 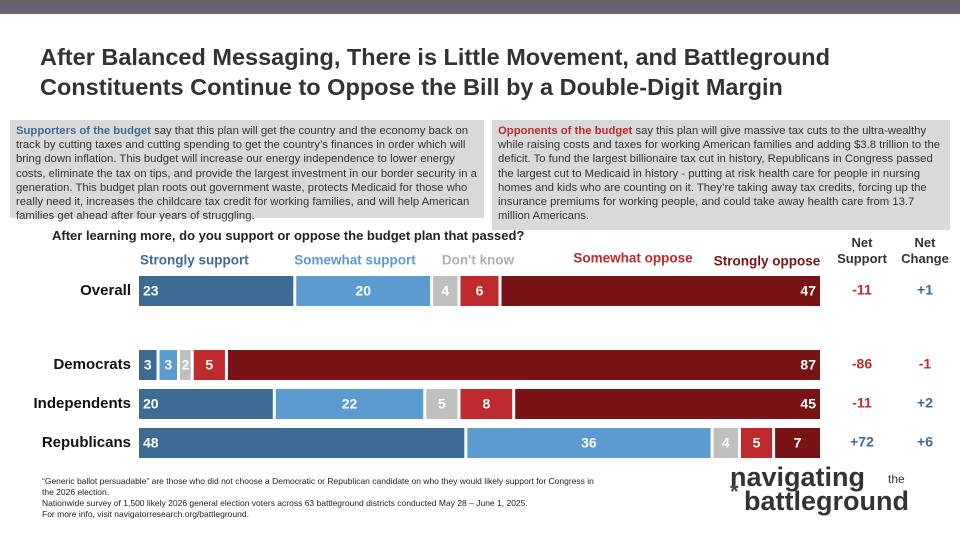 What do you see at coordinates (925, 442) in the screenshot?
I see `net-value: +6` at bounding box center [925, 442].